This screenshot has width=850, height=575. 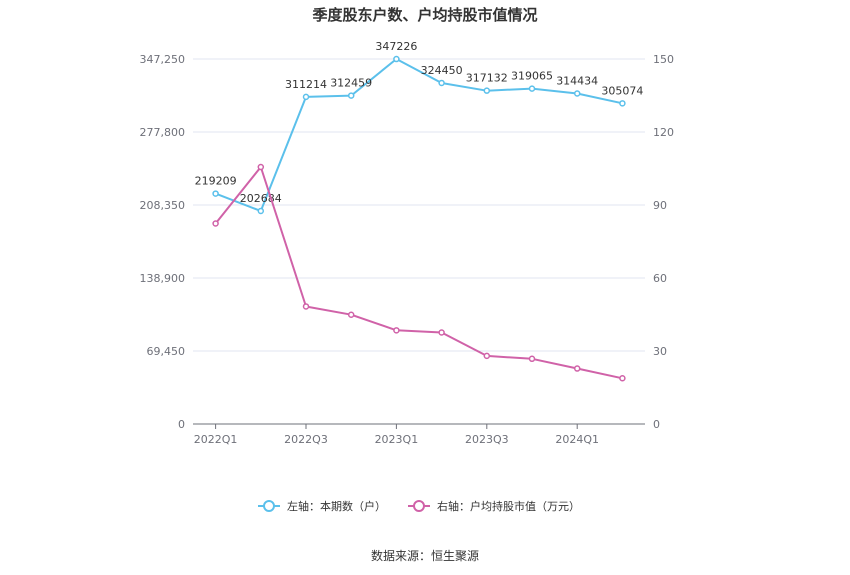 What do you see at coordinates (577, 439) in the screenshot?
I see `x-axis-tick-label: 2024Q1` at bounding box center [577, 439].